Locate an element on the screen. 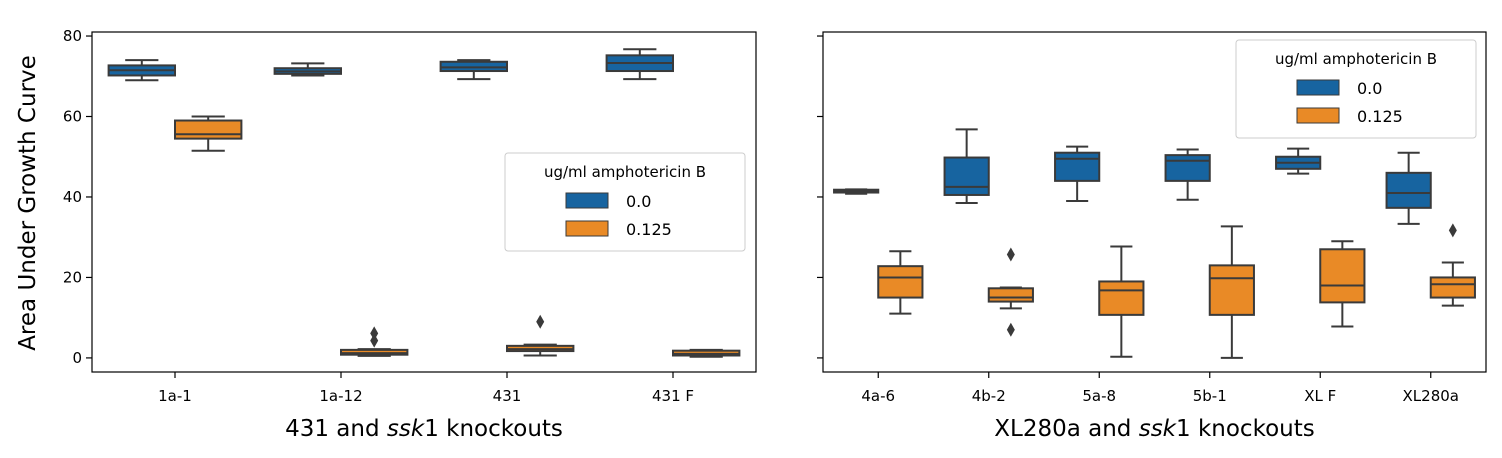  box-0.125-4a-6 is located at coordinates (900, 282).